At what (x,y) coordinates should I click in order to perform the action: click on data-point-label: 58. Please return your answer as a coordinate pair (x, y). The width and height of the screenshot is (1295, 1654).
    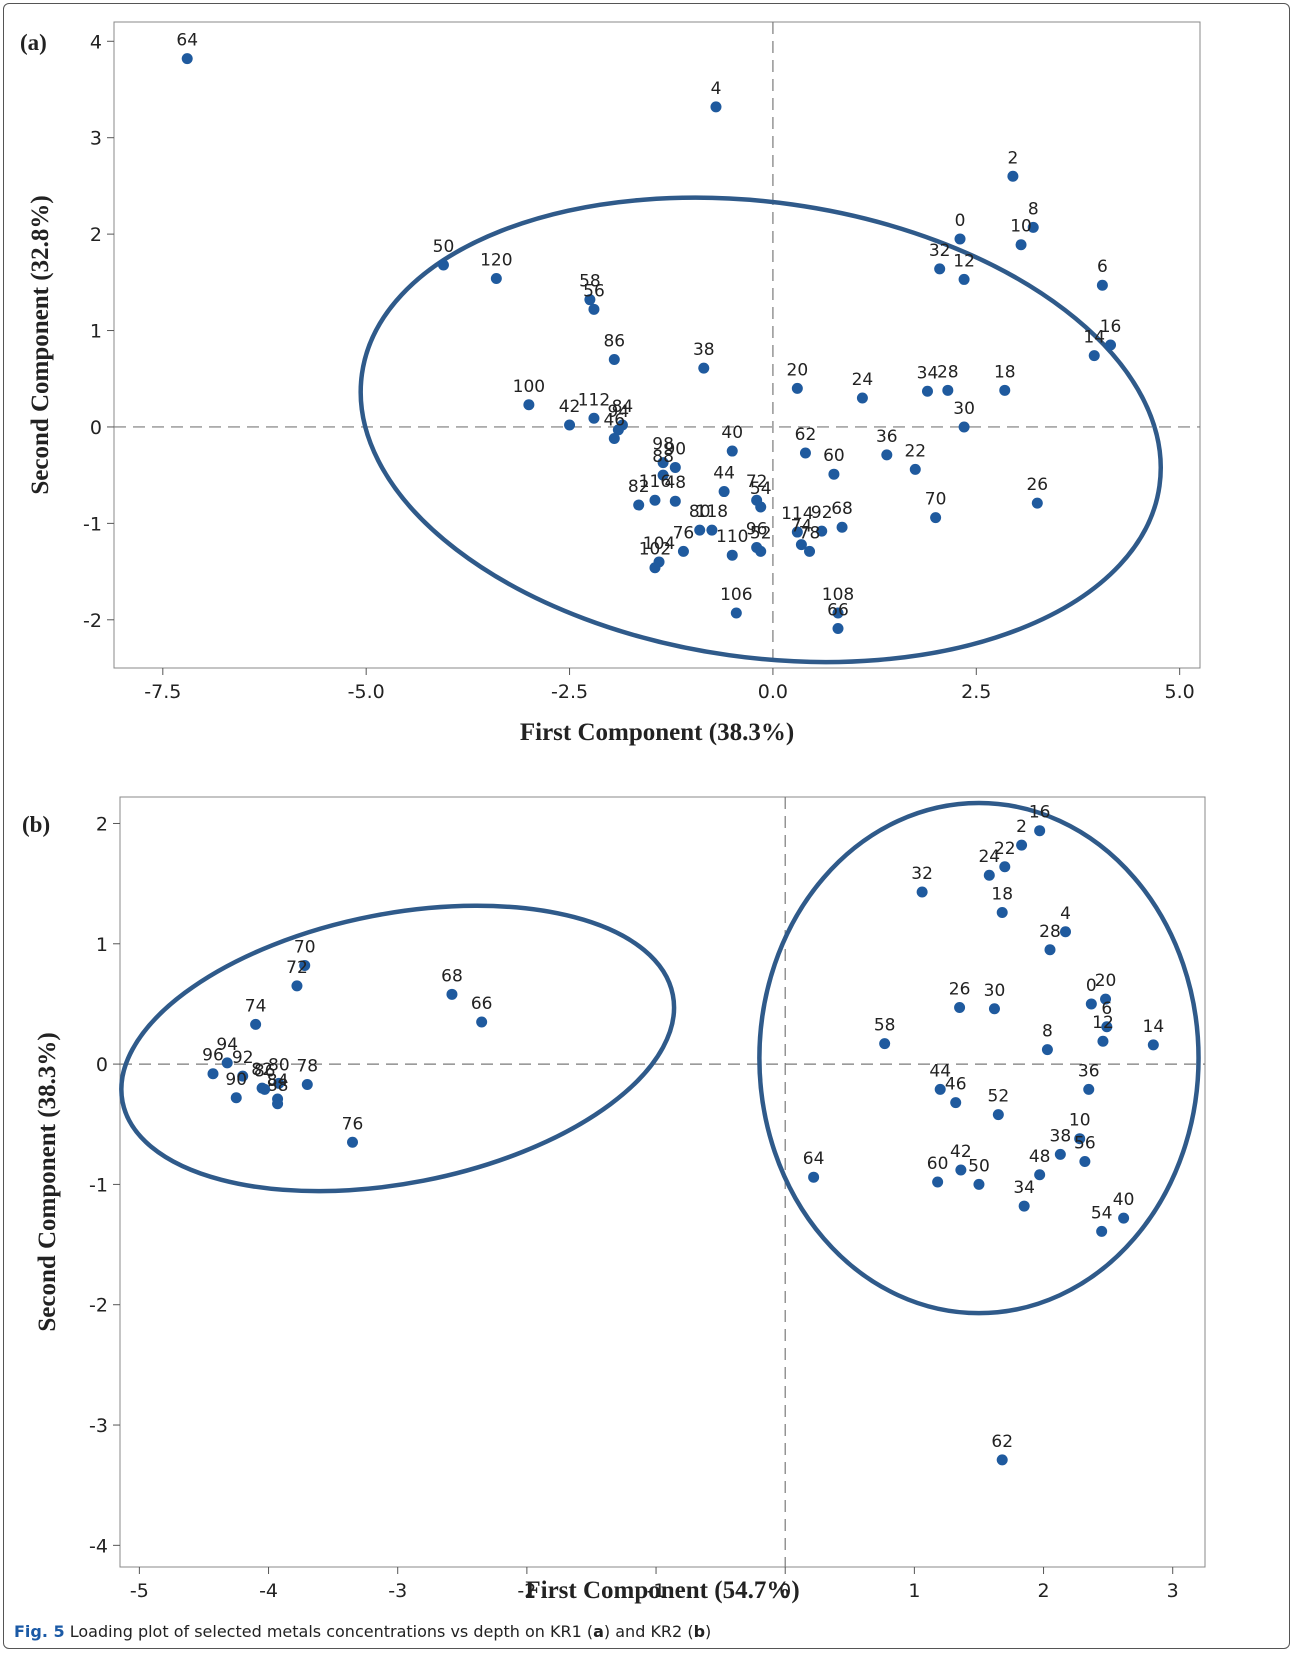
    Looking at the image, I should click on (885, 1026).